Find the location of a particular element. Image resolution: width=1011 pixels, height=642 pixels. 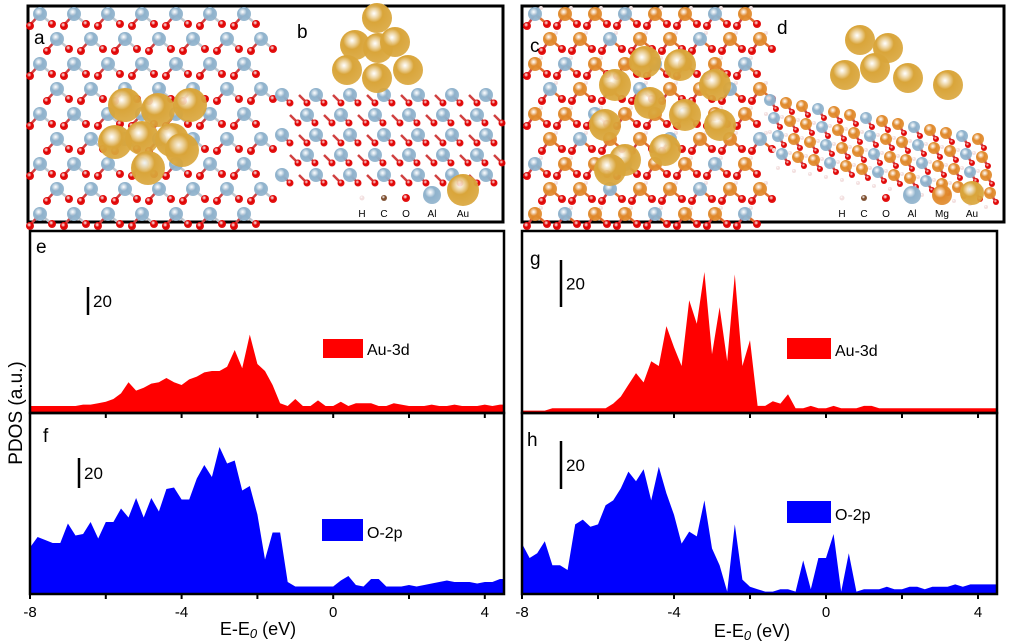

legend-label-o: O is located at coordinates (886, 214).